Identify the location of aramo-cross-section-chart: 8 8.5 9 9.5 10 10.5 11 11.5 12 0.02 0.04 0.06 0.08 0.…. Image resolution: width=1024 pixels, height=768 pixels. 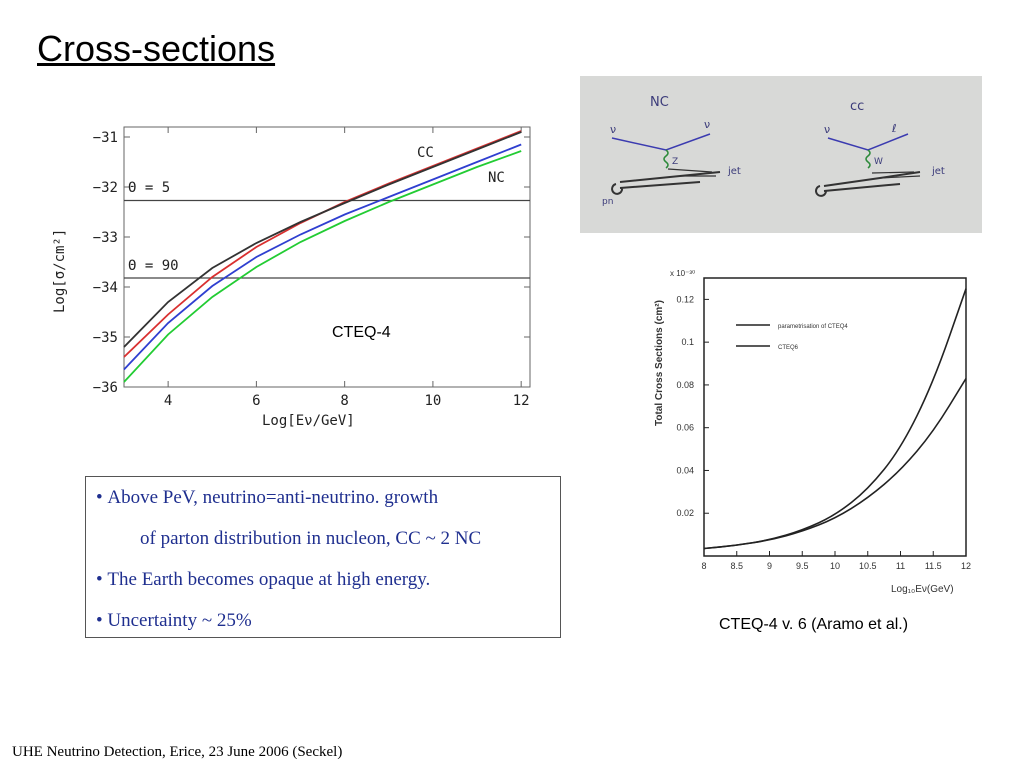
(812, 432).